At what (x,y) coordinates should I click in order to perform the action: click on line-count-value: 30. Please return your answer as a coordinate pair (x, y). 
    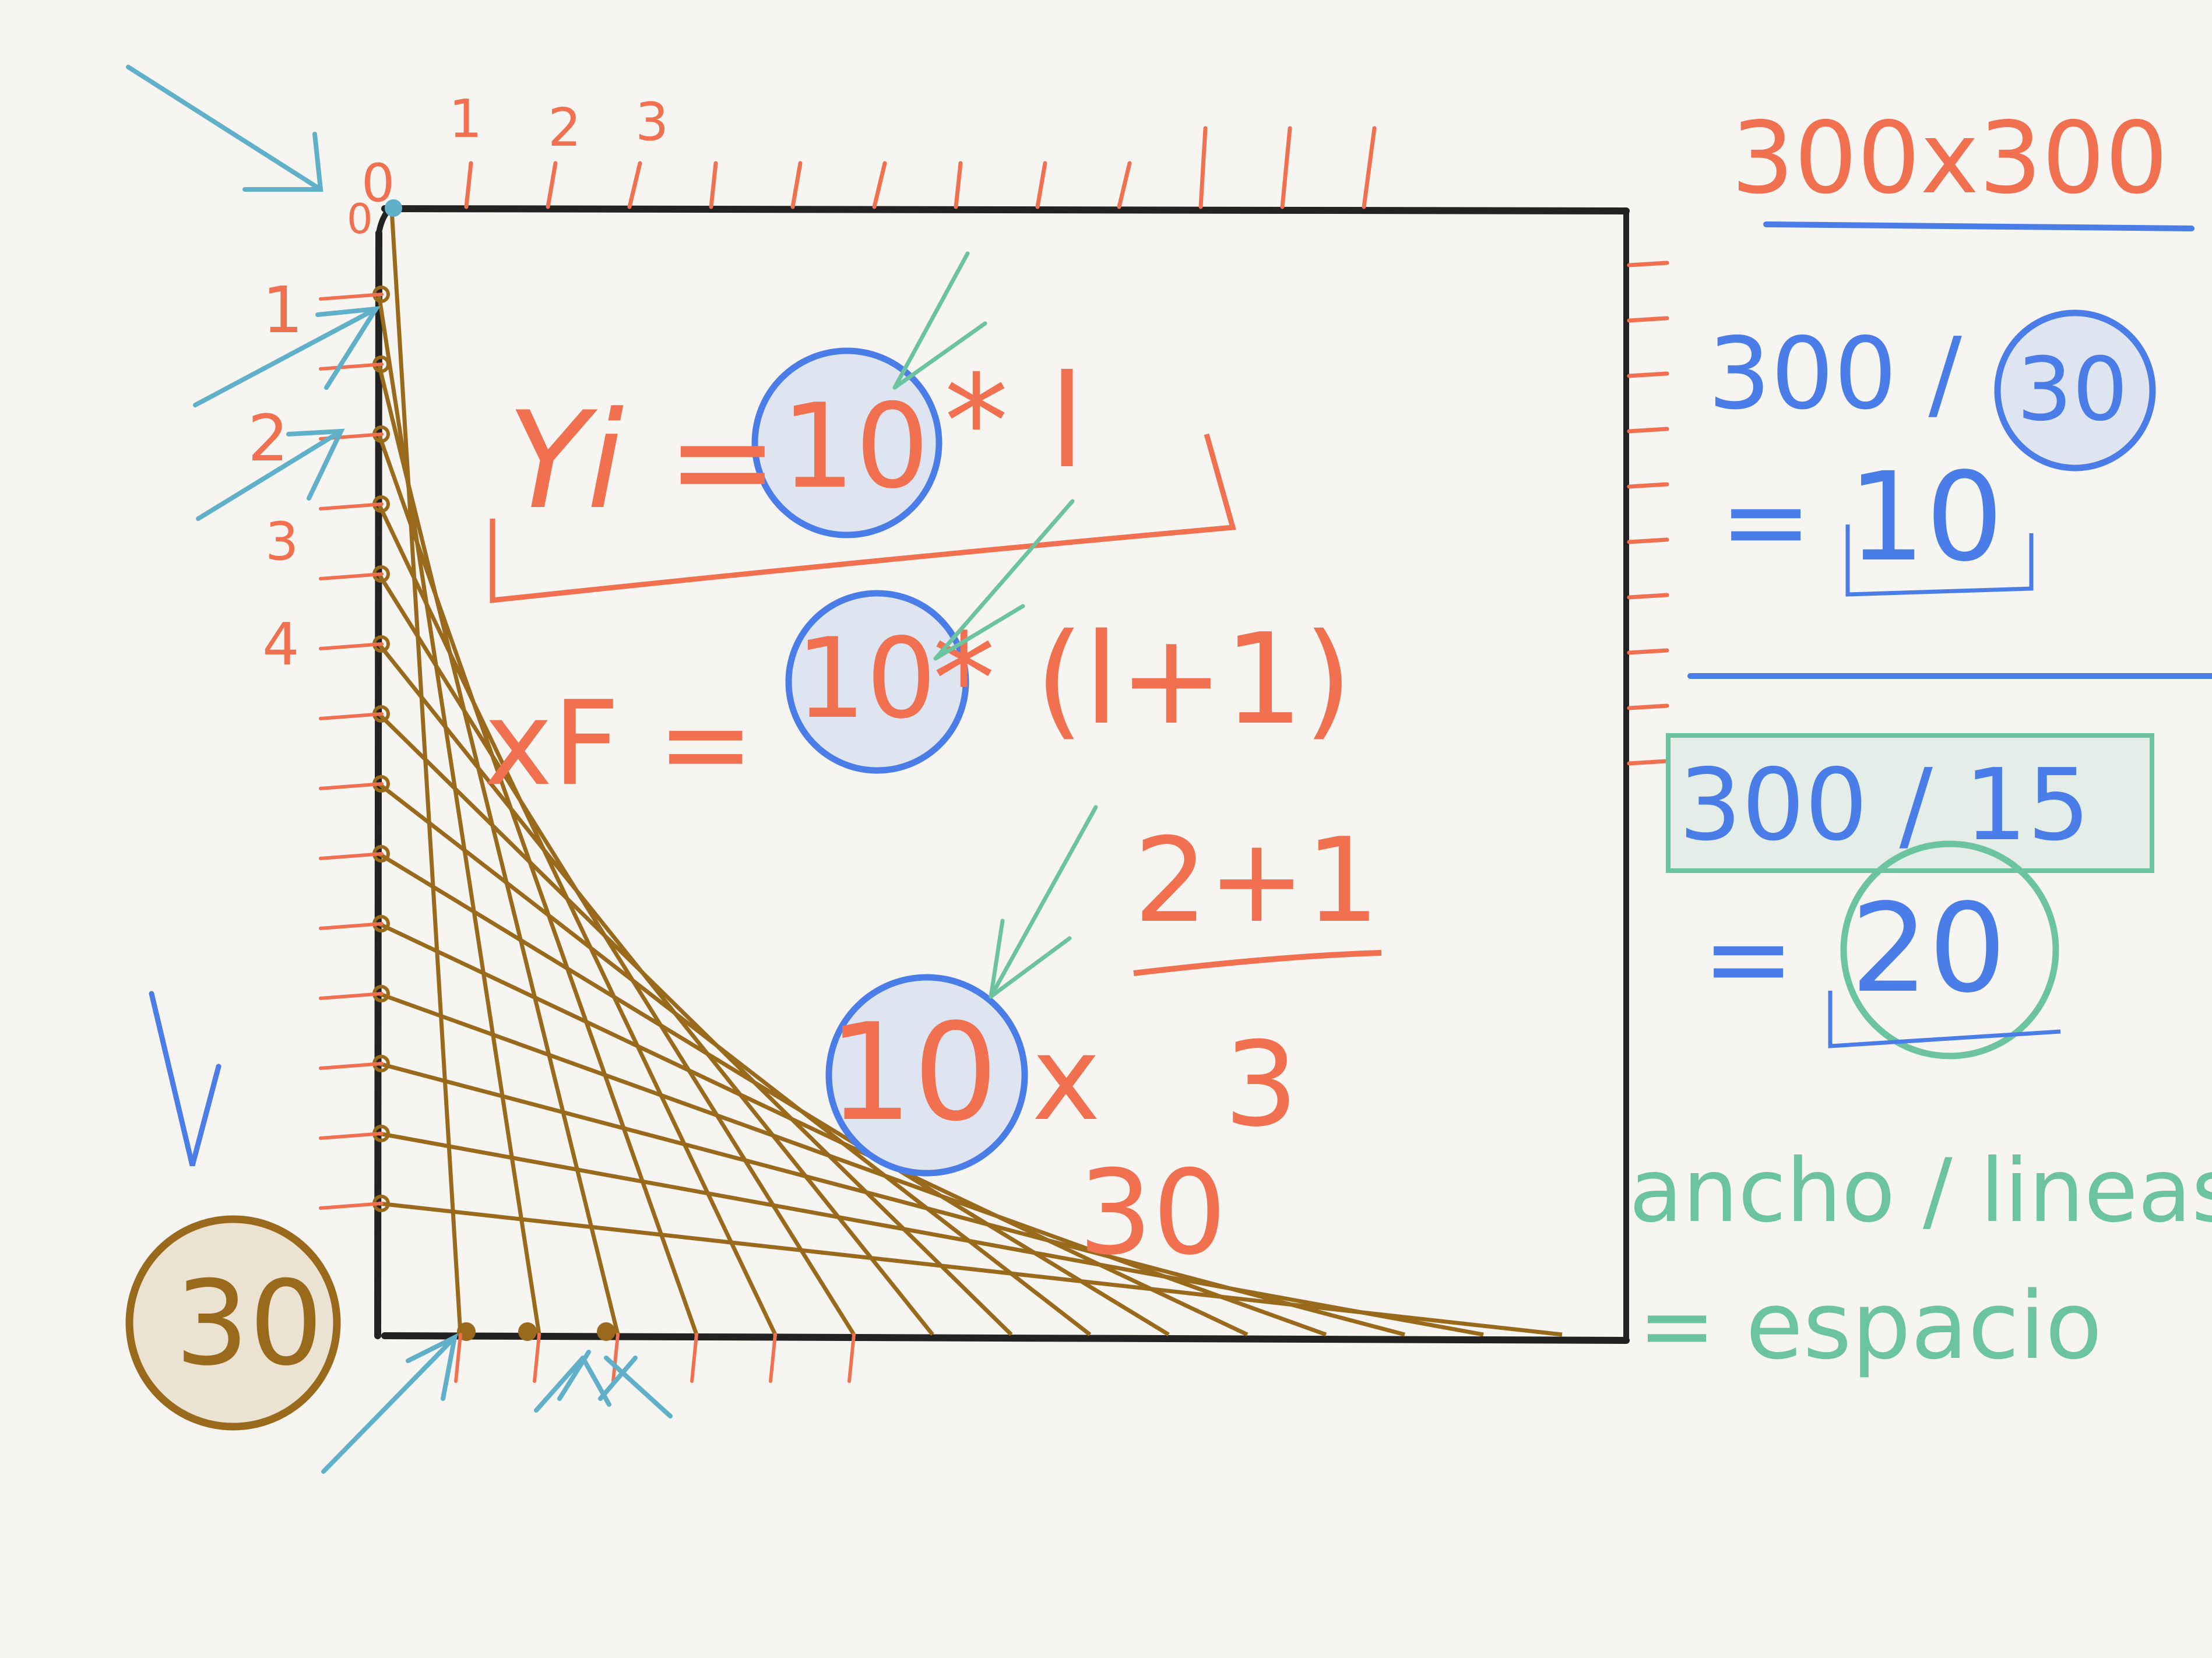
    Looking at the image, I should click on (249, 1324).